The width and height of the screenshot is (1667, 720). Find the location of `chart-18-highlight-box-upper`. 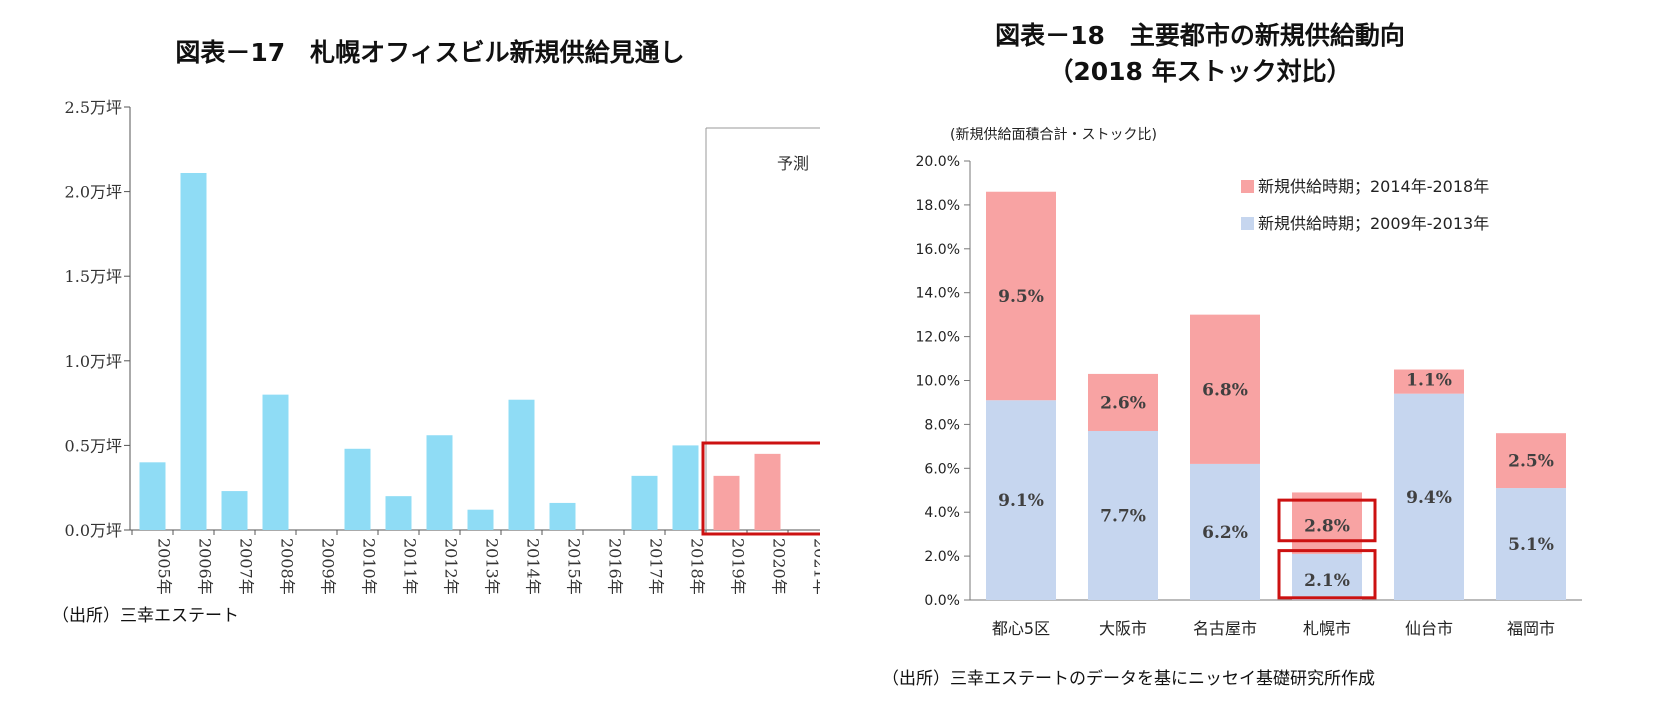

chart-18-highlight-box-upper is located at coordinates (1327, 520).